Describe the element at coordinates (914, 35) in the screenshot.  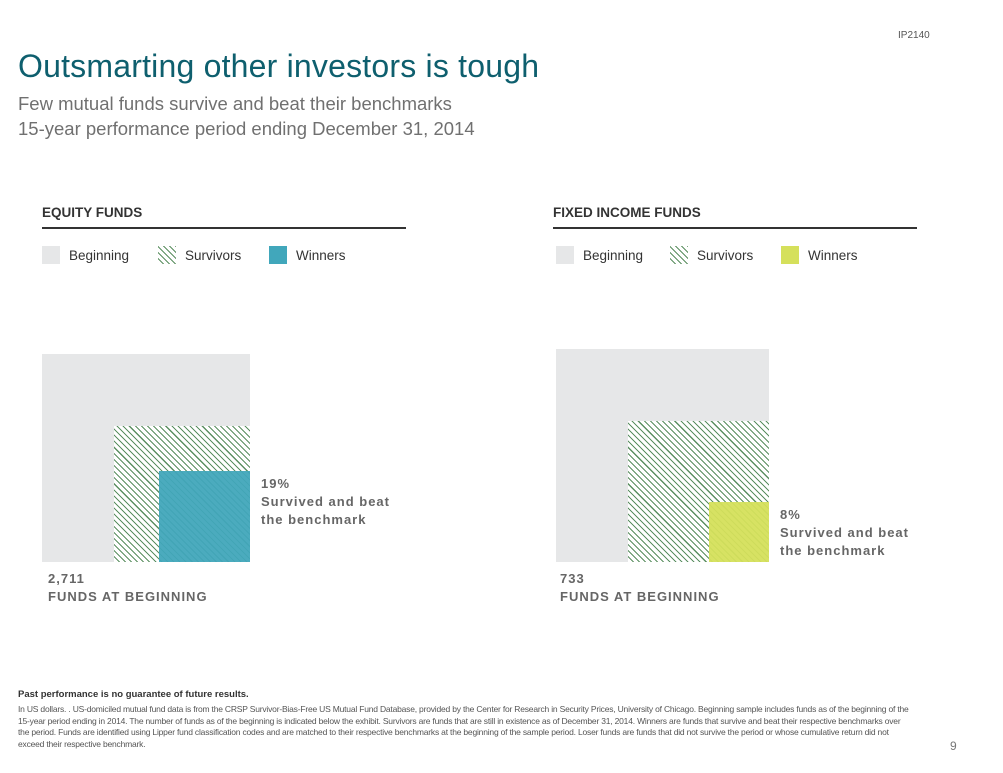
I see `slide-code: IP2140` at that location.